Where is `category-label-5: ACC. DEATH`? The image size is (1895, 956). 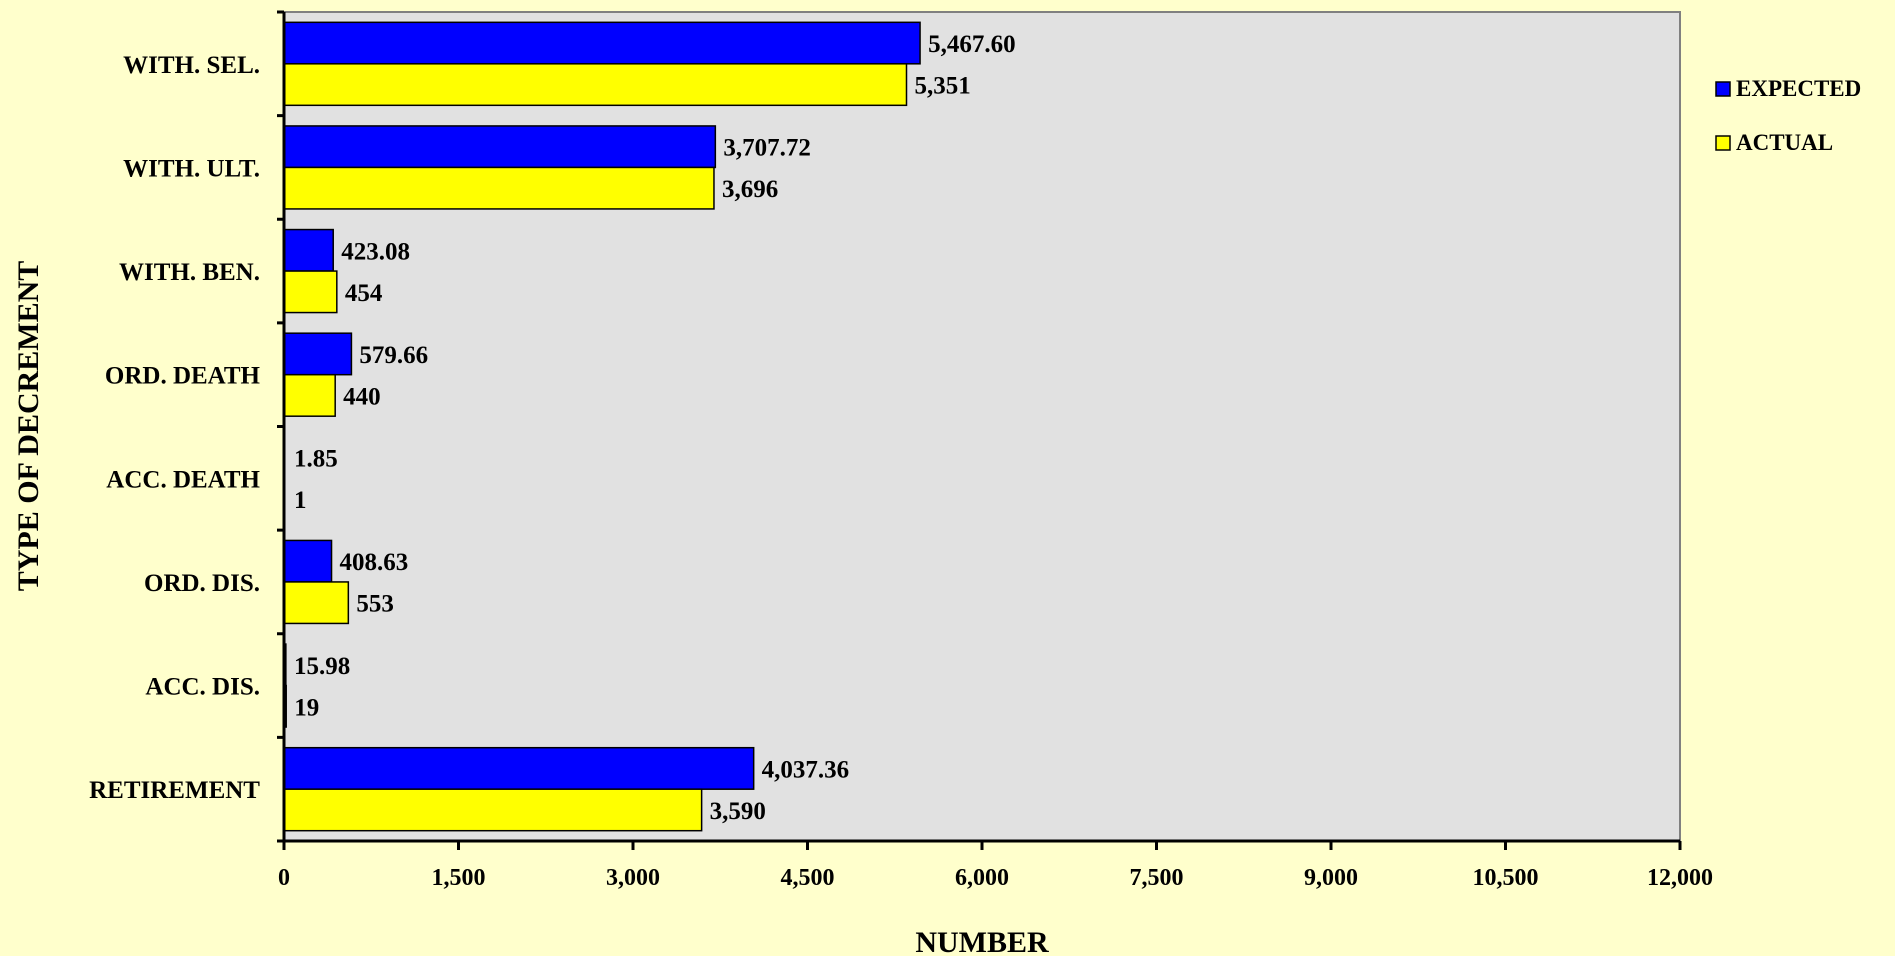 category-label-5: ACC. DEATH is located at coordinates (183, 479).